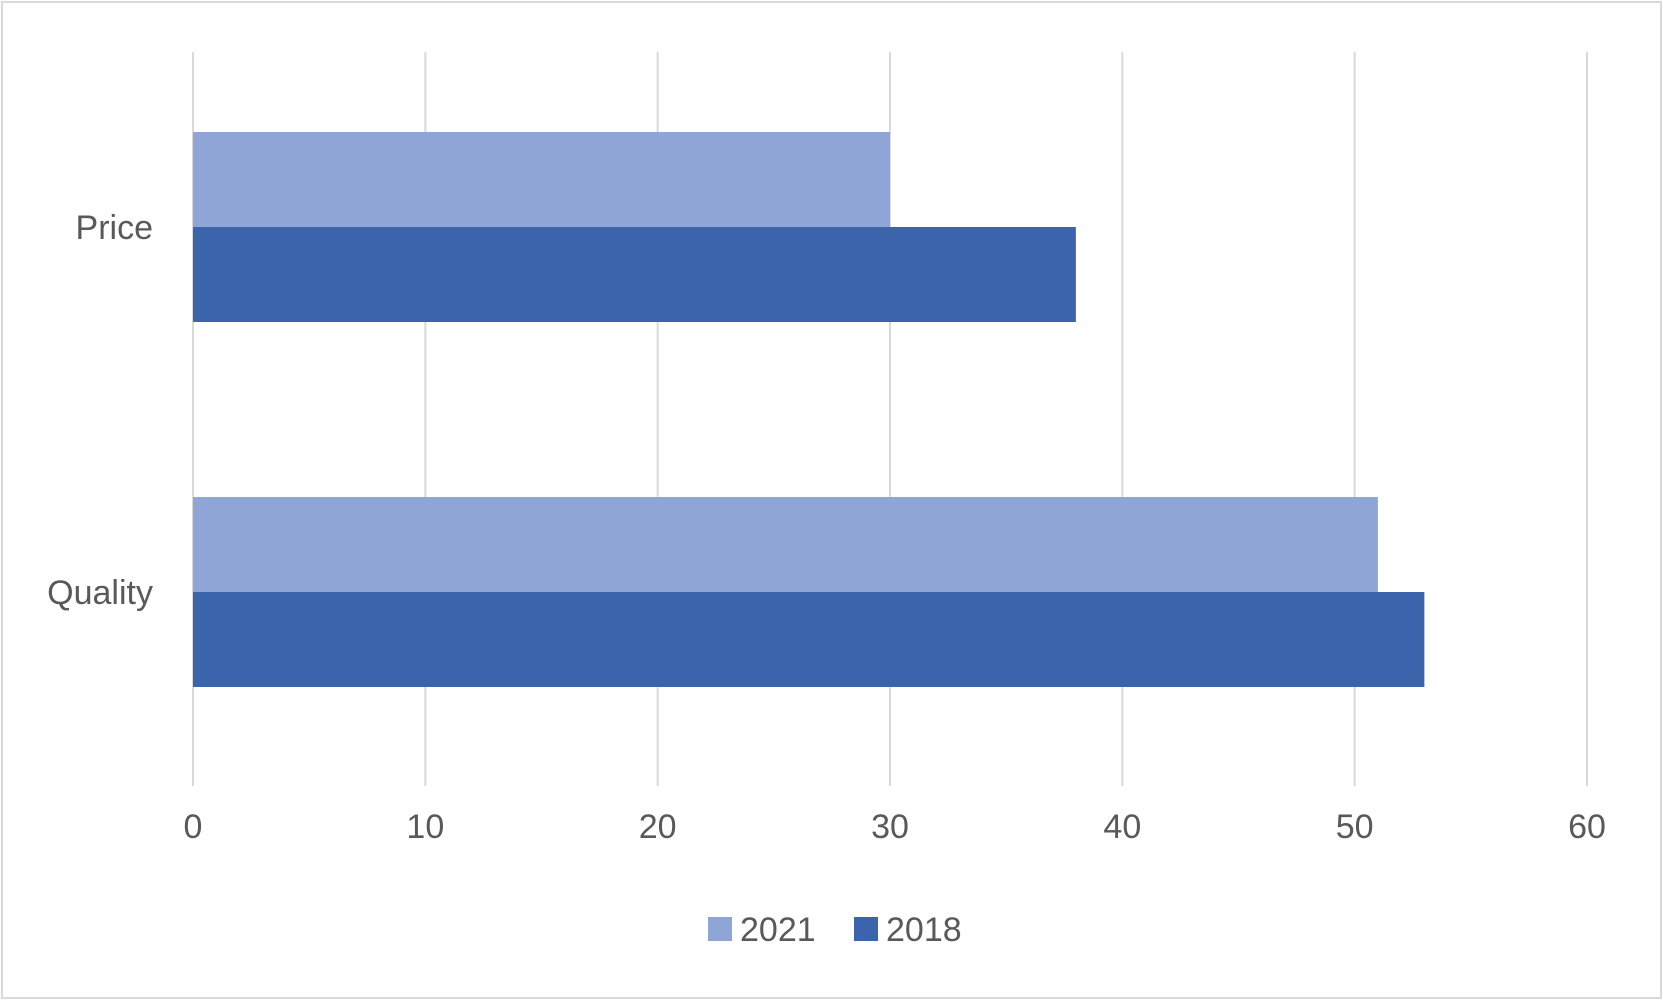 The width and height of the screenshot is (1663, 1003). Describe the element at coordinates (425, 827) in the screenshot. I see `x-tick-label-10: 10` at that location.